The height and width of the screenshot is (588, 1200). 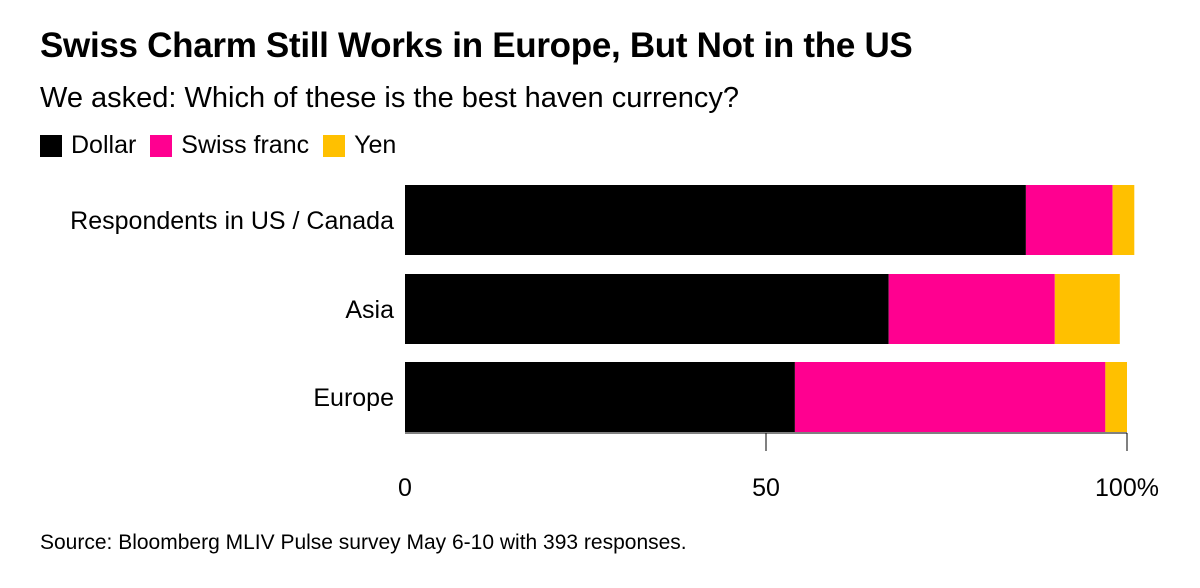 What do you see at coordinates (232, 221) in the screenshot?
I see `category-label-respondents-in-us-canada: Respondents in US / Canada` at bounding box center [232, 221].